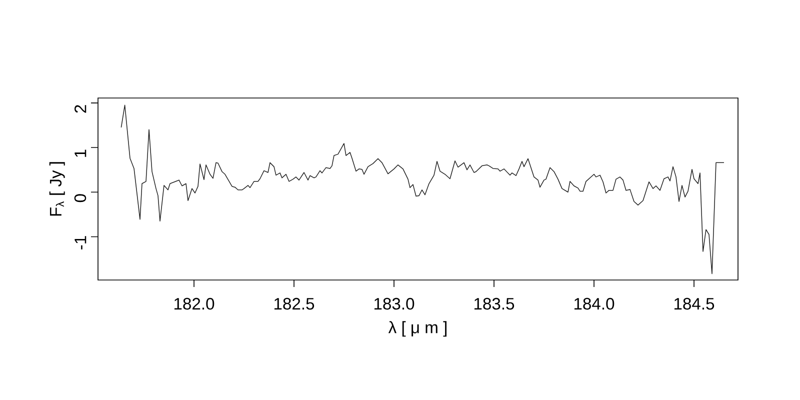 The width and height of the screenshot is (800, 400). I want to click on y-tick-label: 2, so click(80, 109).